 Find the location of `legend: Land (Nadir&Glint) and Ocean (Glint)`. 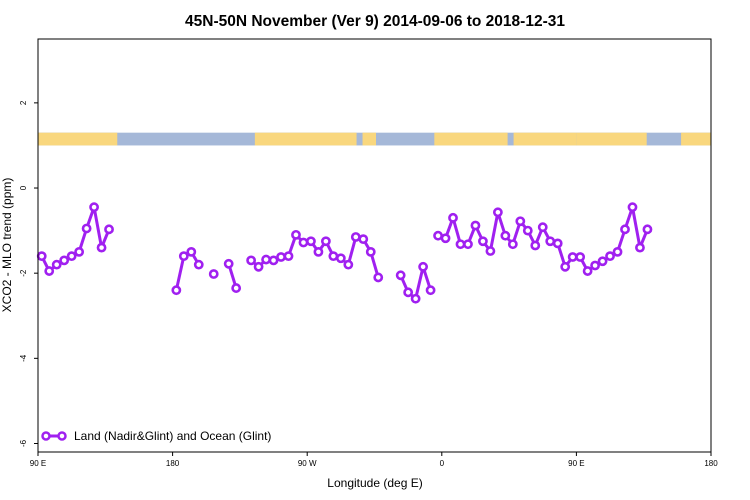

legend: Land (Nadir&Glint) and Ocean (Glint) is located at coordinates (156, 436).